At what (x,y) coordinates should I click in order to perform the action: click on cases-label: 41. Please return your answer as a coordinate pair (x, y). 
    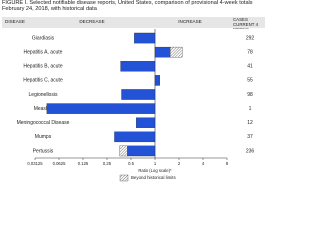
    Looking at the image, I should click on (250, 67).